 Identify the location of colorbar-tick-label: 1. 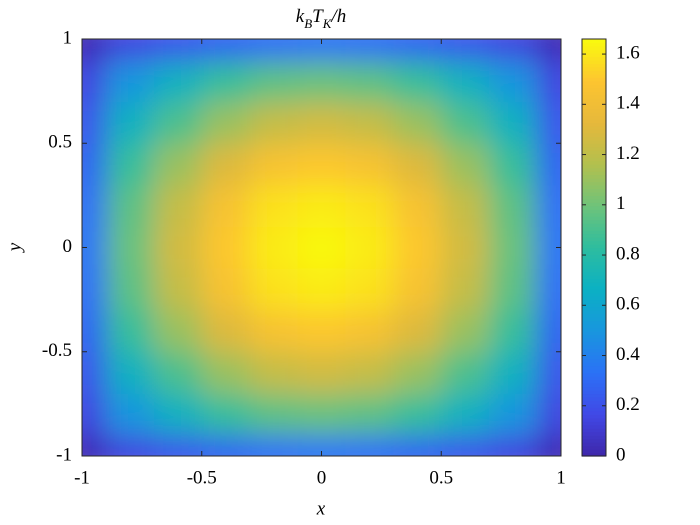
(621, 203).